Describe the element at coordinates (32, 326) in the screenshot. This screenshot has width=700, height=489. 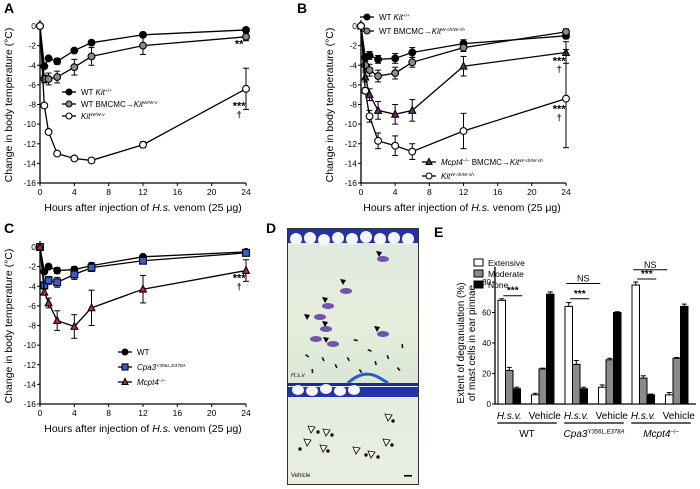
I see `chart-c-ytick-label: -8` at that location.